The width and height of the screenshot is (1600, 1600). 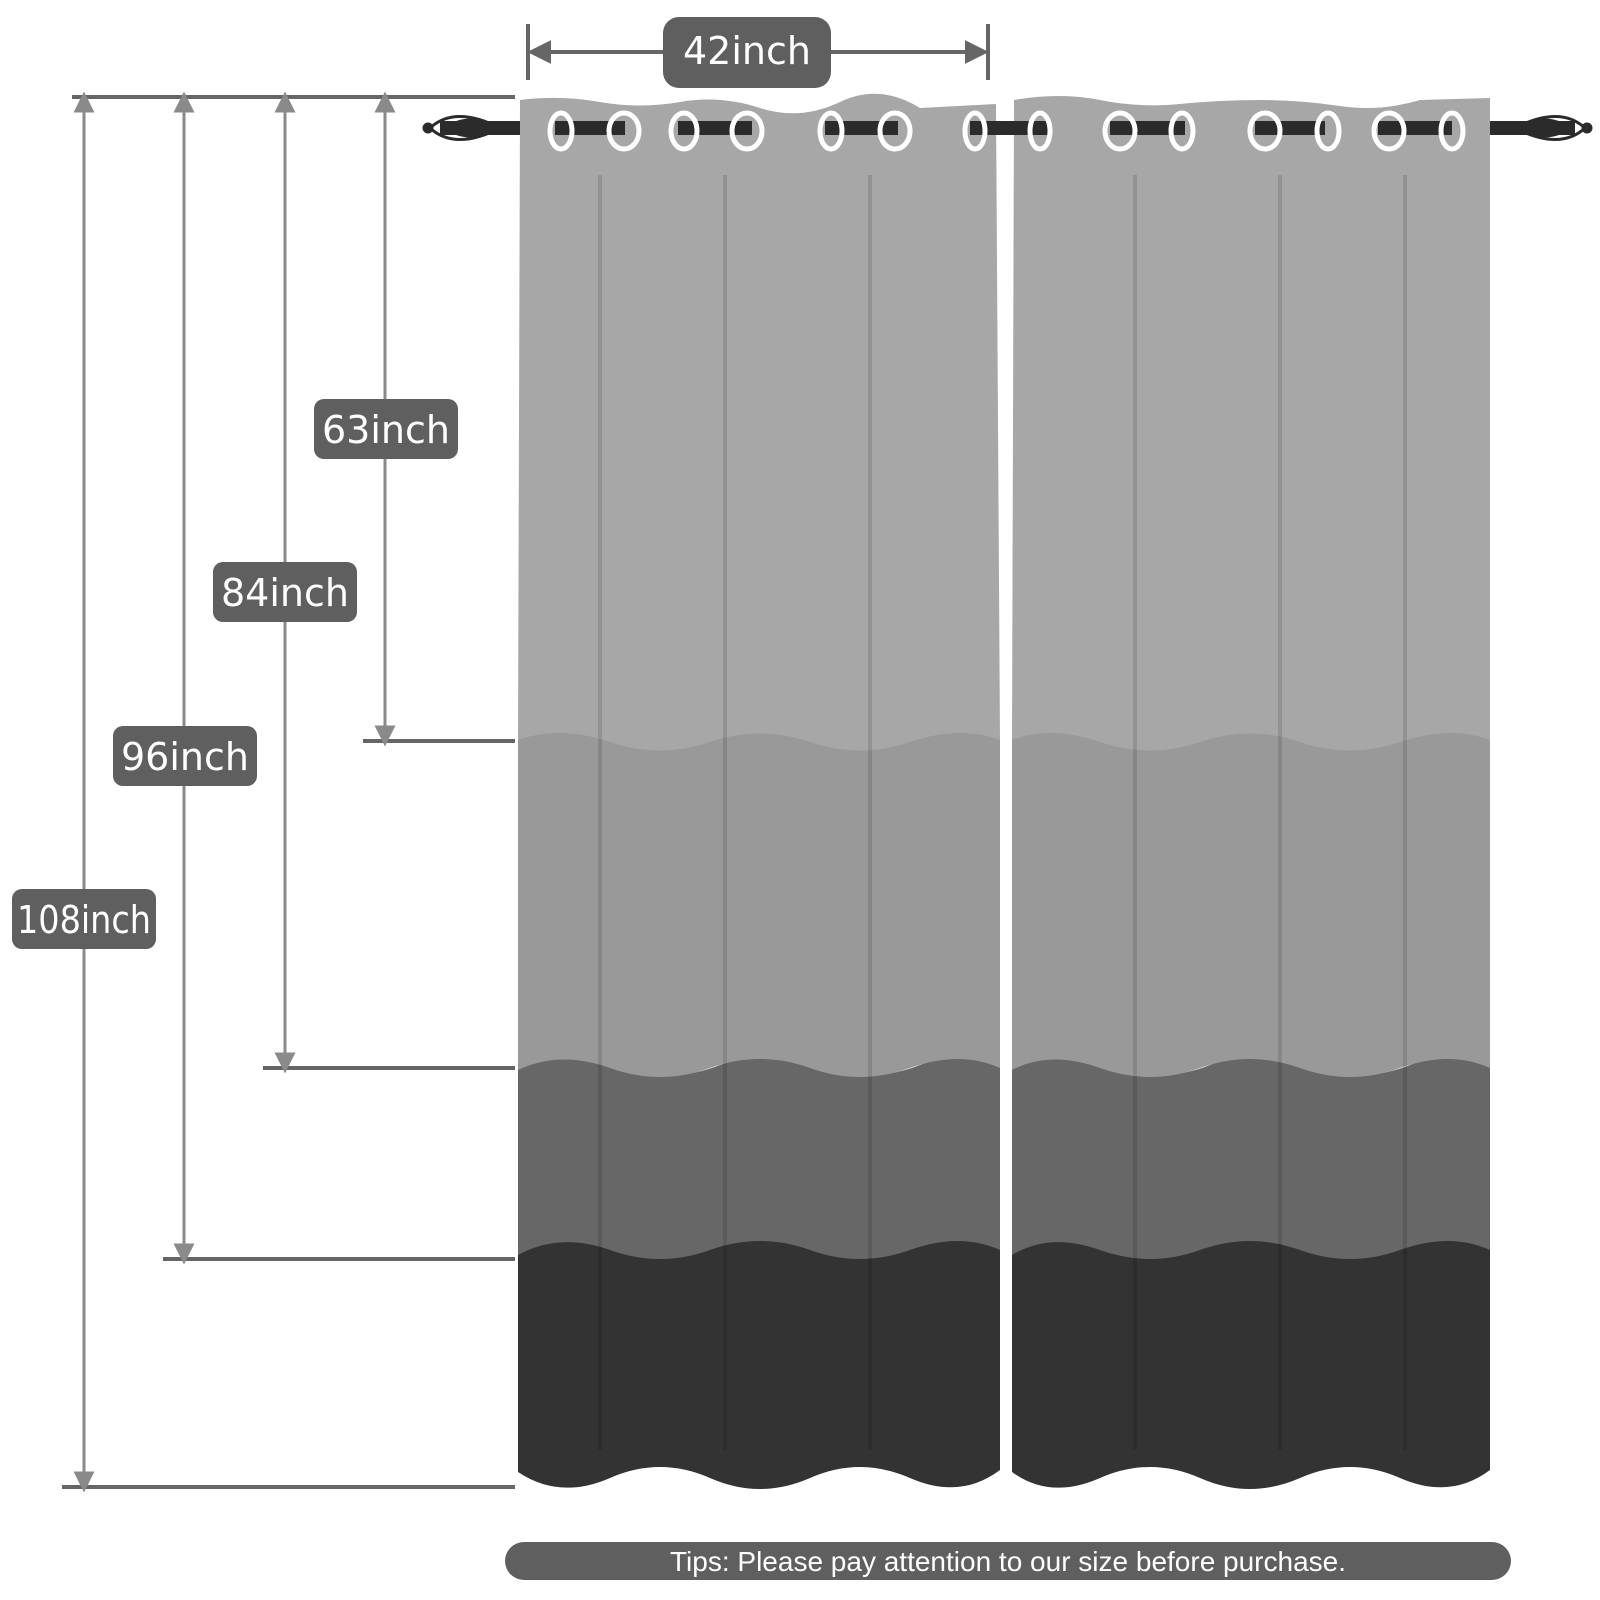 I want to click on length-96-label: 96inch, so click(x=185, y=757).